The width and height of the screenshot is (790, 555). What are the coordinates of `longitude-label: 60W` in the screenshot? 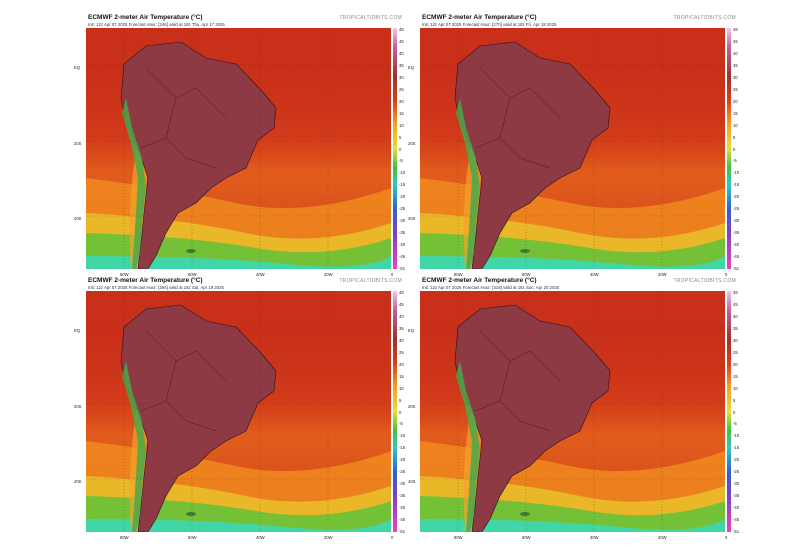 It's located at (526, 274).